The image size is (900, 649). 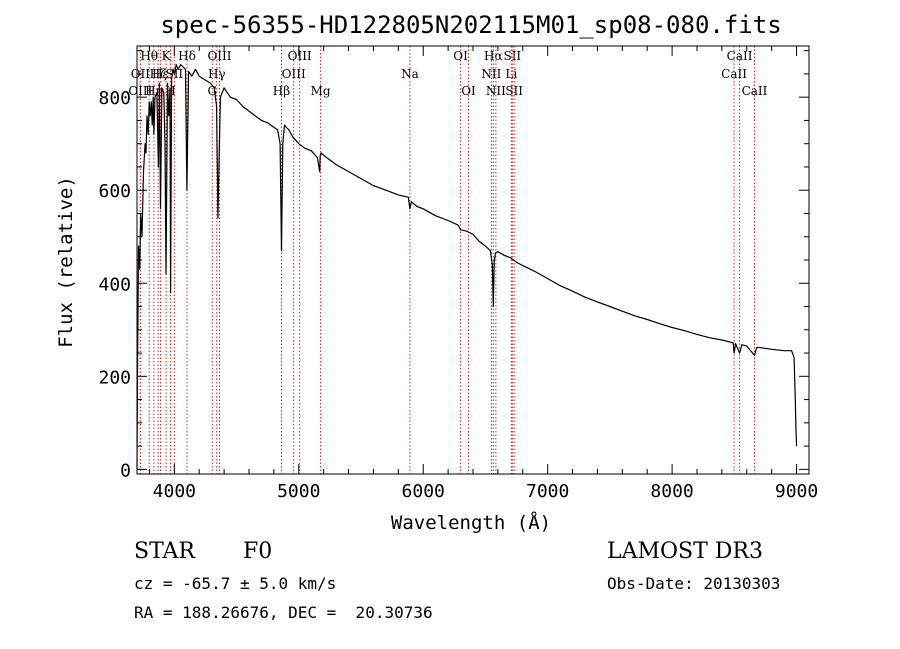 I want to click on spectral-line-label: Hε, so click(x=160, y=74).